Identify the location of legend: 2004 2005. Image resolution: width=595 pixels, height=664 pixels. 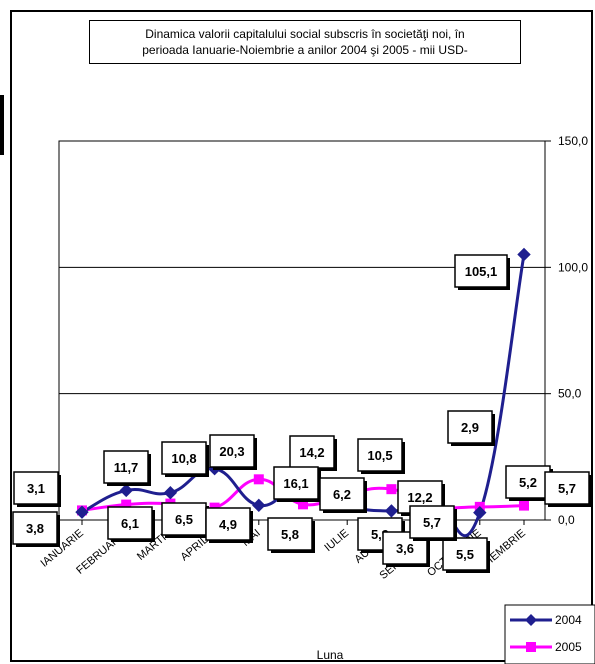
(549, 634).